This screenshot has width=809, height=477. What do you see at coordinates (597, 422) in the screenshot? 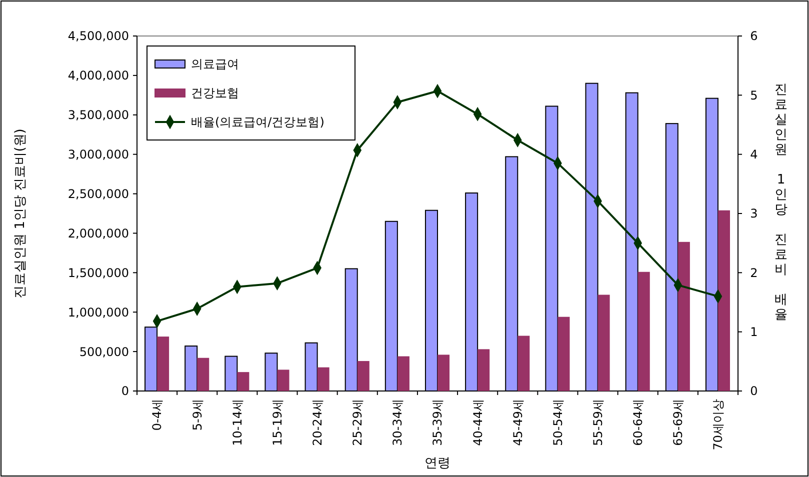
I see `x-tick-label: 55-59세` at bounding box center [597, 422].